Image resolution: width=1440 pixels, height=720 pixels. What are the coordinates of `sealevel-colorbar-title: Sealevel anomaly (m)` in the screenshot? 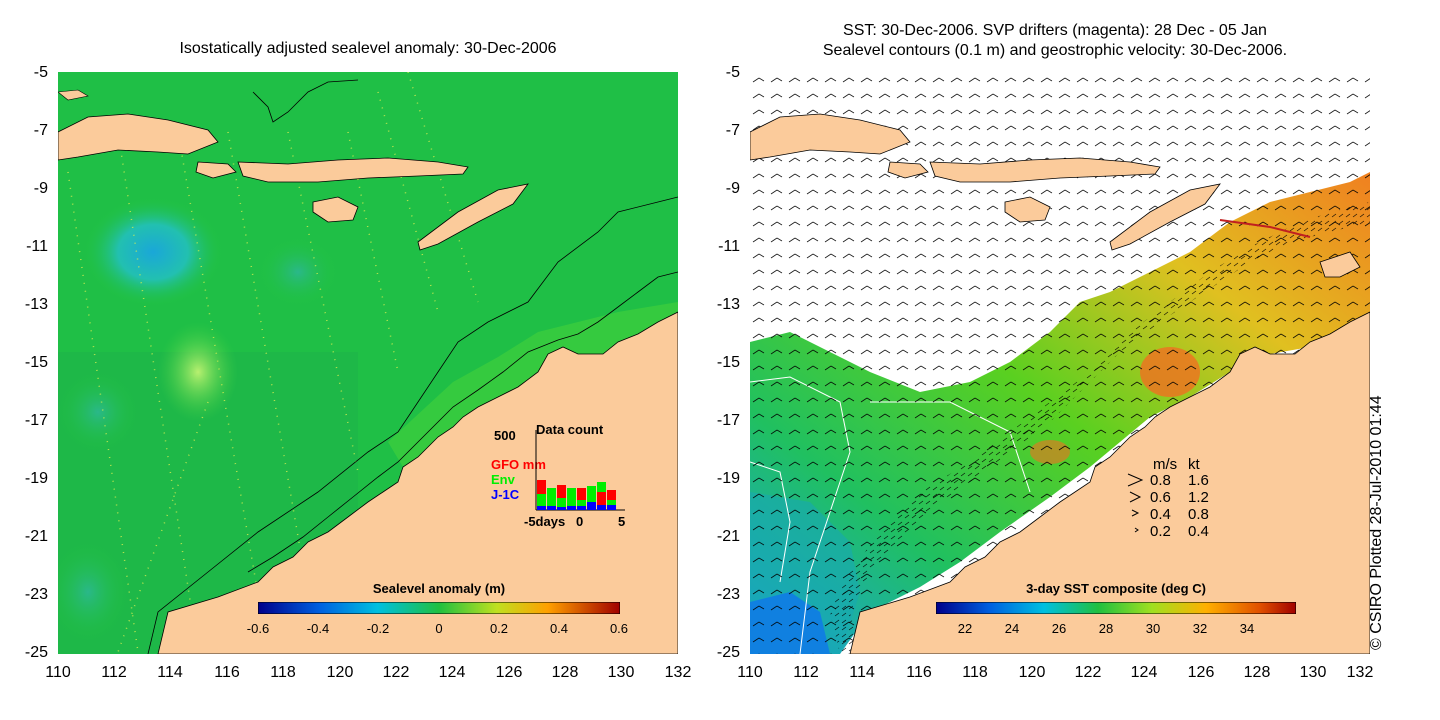 It's located at (439, 588).